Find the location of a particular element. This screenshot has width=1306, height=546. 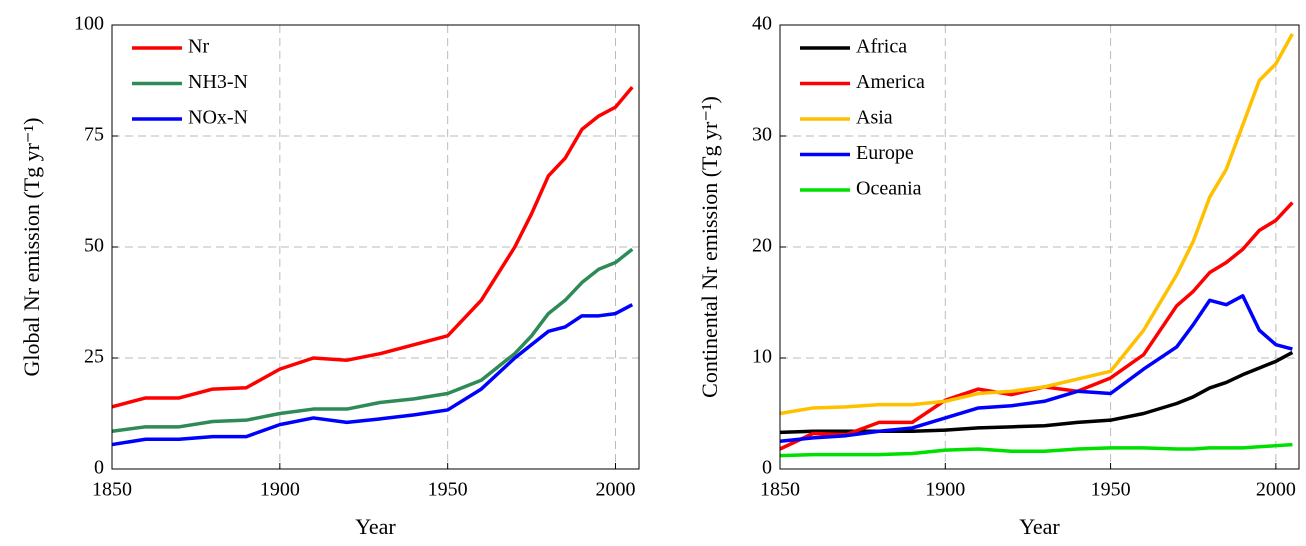

legend-label: Oceania is located at coordinates (889, 189).